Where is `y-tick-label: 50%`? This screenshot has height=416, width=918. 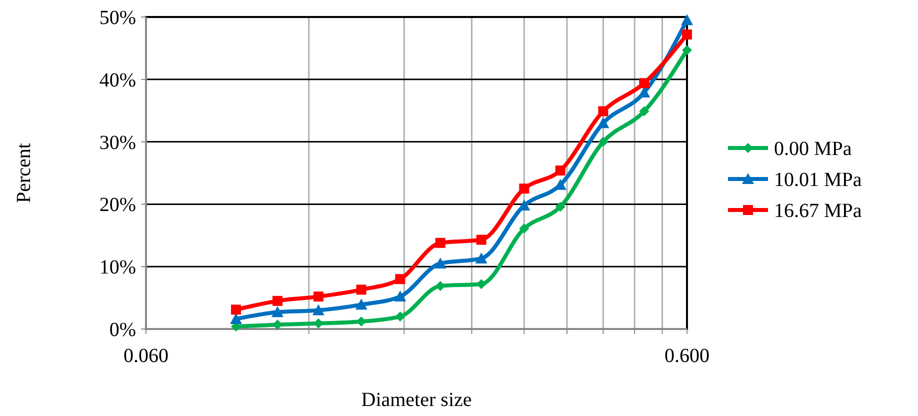 y-tick-label: 50% is located at coordinates (117, 18).